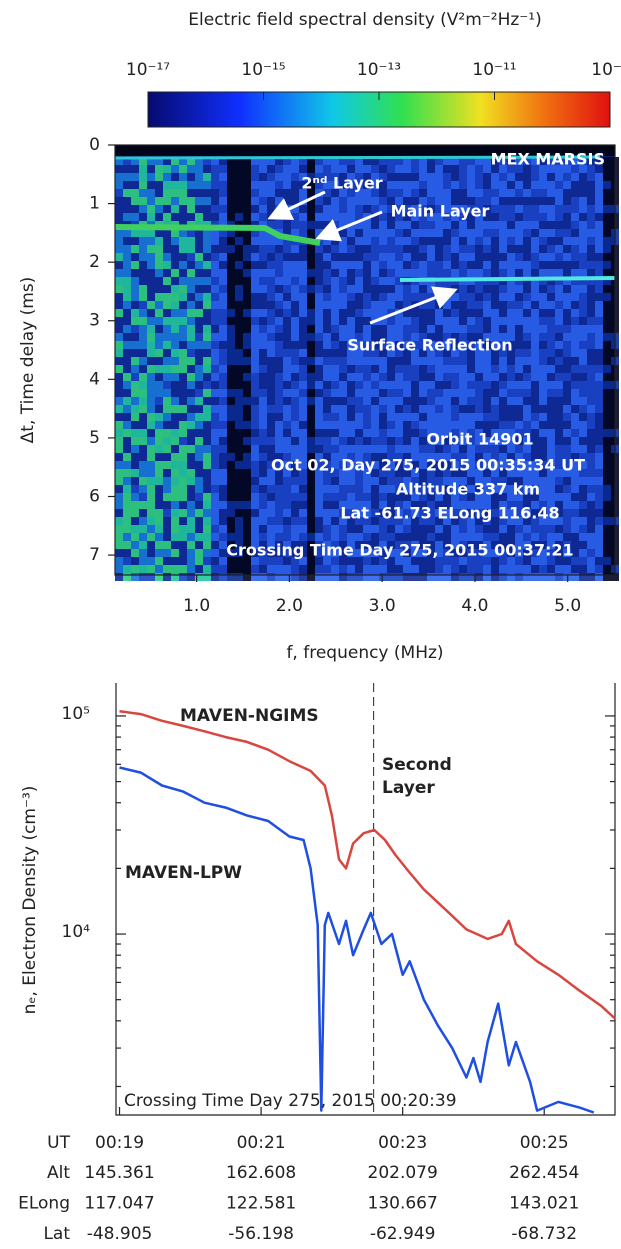  Describe the element at coordinates (76, 932) in the screenshot. I see `y-tick-label: 10⁴` at that location.